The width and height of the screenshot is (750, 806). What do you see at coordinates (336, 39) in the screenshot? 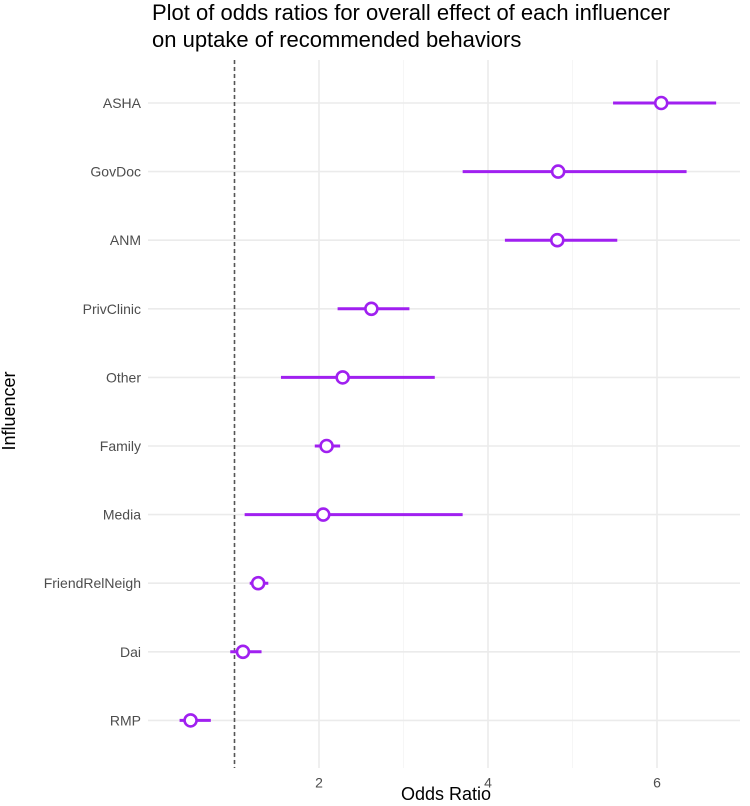
I see `chart-title-line-2: on uptake of recommended behaviors` at bounding box center [336, 39].